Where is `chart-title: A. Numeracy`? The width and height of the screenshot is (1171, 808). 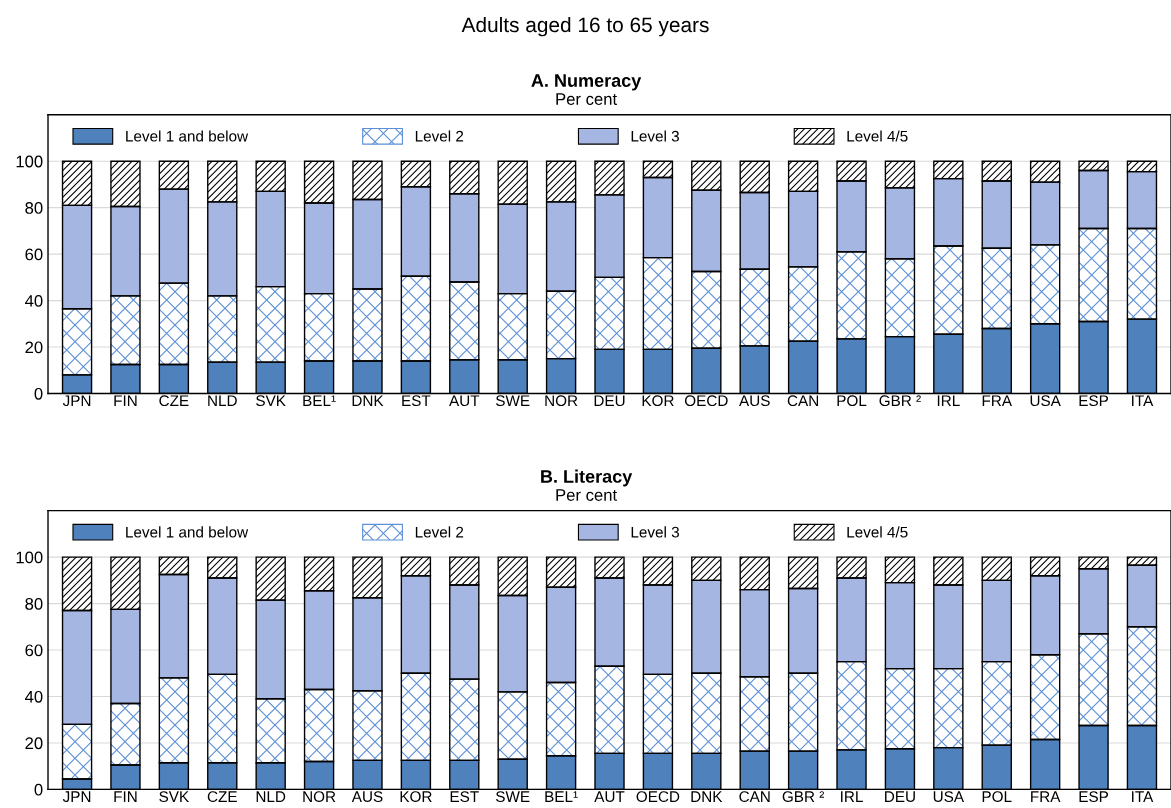 chart-title: A. Numeracy is located at coordinates (586, 82).